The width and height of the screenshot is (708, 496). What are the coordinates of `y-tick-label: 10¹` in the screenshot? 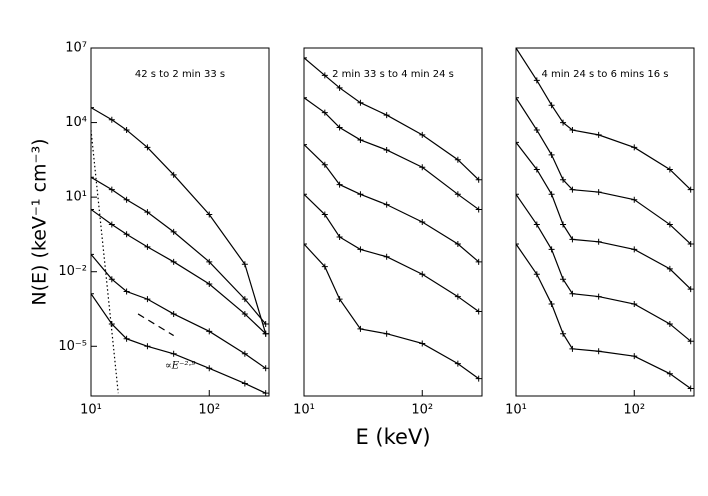 It's located at (76, 197).